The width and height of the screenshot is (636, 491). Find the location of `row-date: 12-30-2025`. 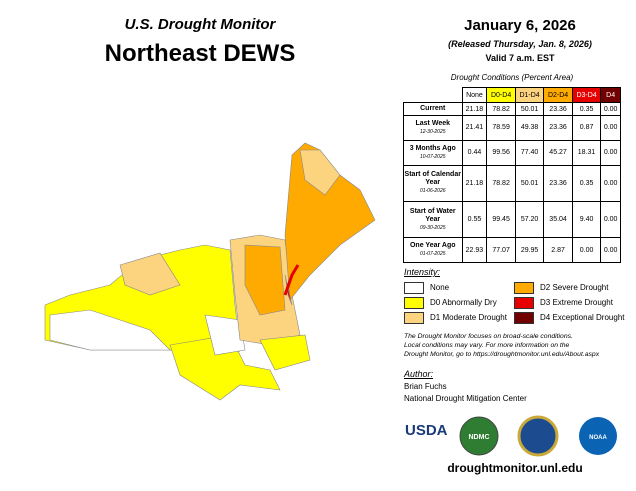

row-date: 12-30-2025 is located at coordinates (432, 131).